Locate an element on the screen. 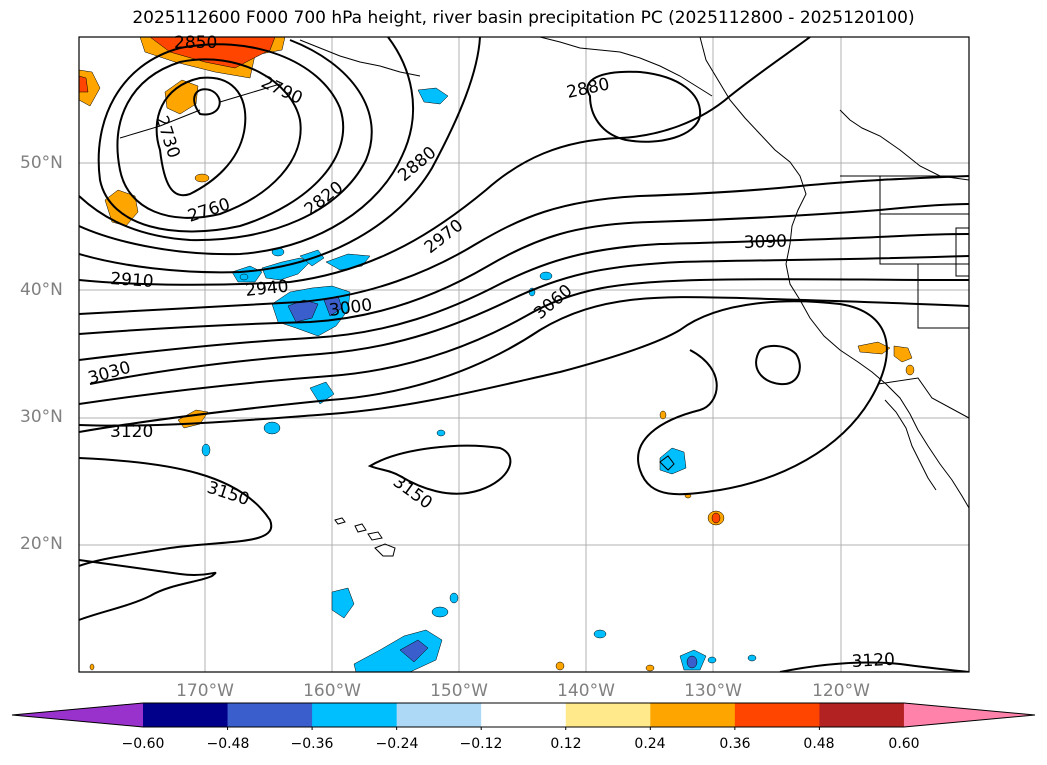 This screenshot has width=1047, height=765. colorbar is located at coordinates (523, 716).